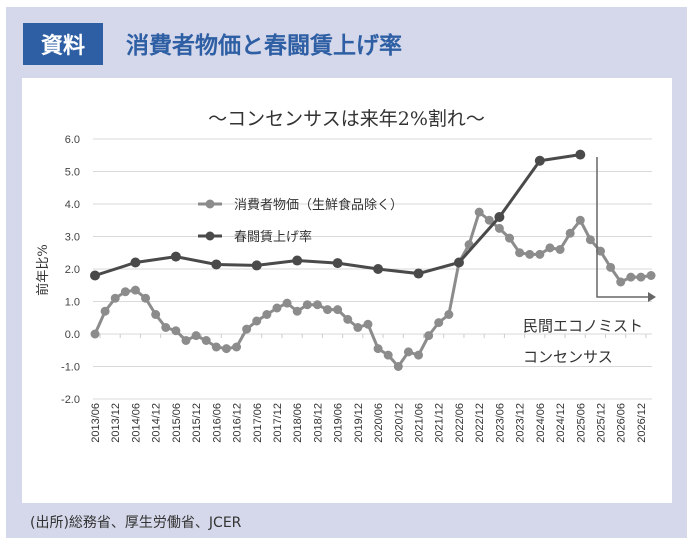 The height and width of the screenshot is (549, 693). I want to click on y-tick-label: 6.0, so click(72, 140).